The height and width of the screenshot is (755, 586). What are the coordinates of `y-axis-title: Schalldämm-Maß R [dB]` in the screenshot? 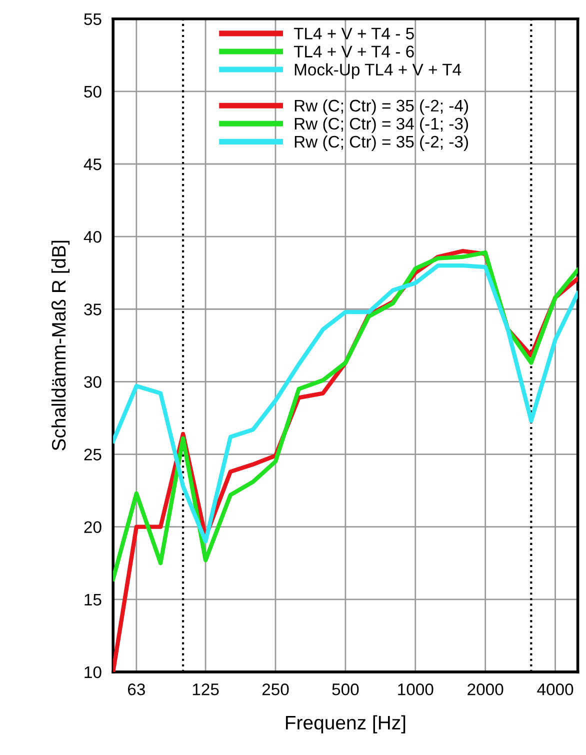 It's located at (60, 345).